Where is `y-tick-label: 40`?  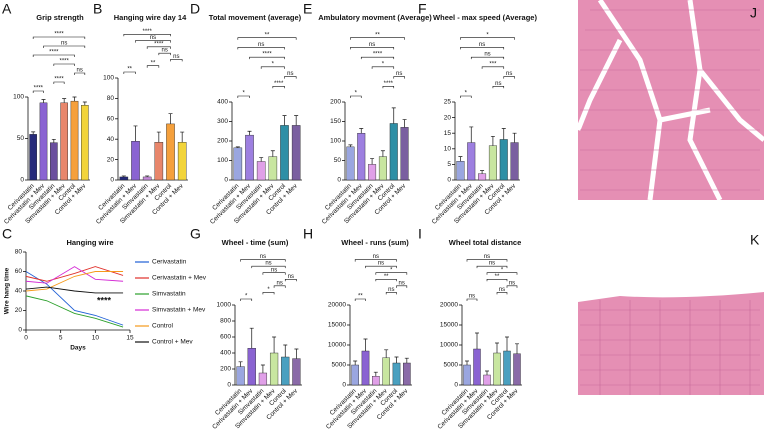 y-tick-label: 40 is located at coordinates (19, 291).